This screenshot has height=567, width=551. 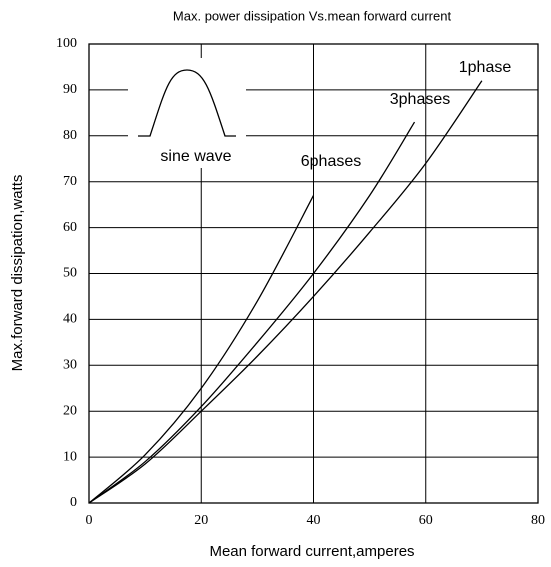 What do you see at coordinates (89, 520) in the screenshot?
I see `x-tick-label: 0` at bounding box center [89, 520].